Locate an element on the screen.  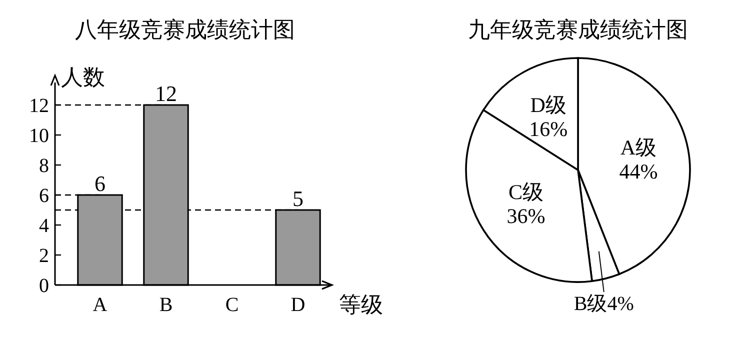
y-tick-label: 6 is located at coordinates (44, 196).